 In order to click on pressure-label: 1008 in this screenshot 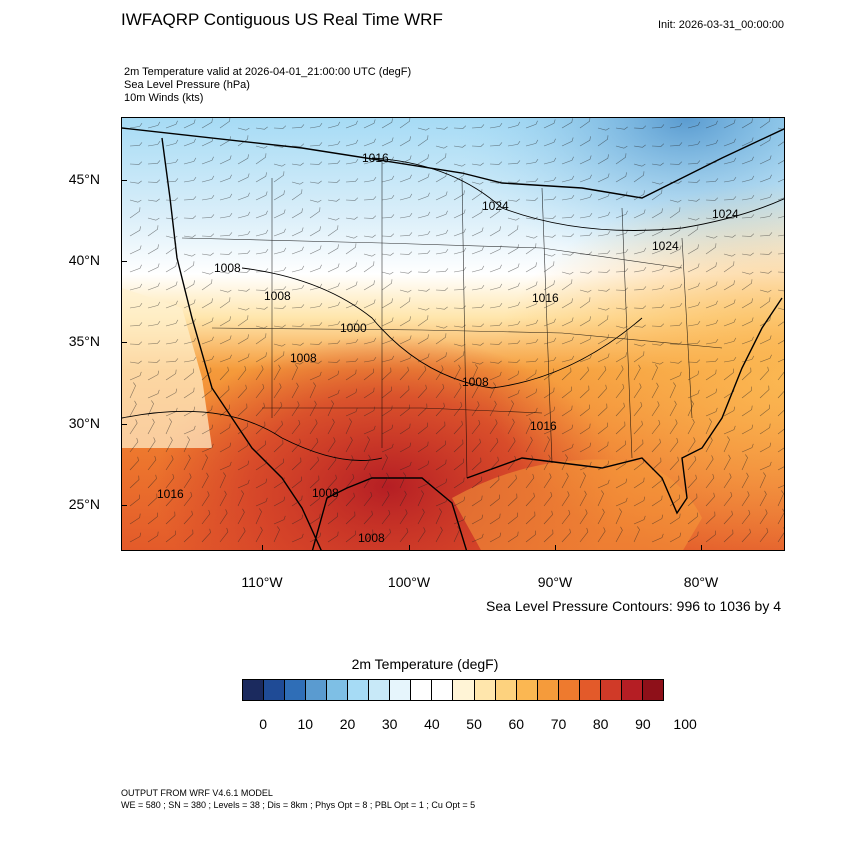, I will do `click(227, 268)`.